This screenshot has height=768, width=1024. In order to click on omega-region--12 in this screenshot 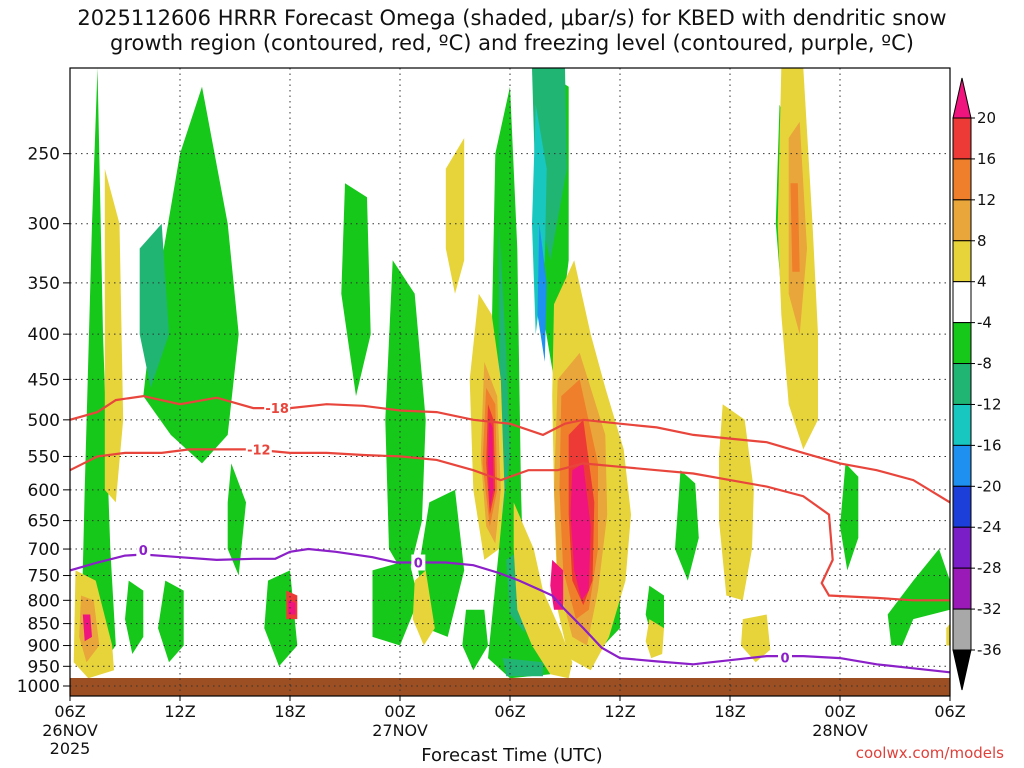, I will do `click(539, 219)`.